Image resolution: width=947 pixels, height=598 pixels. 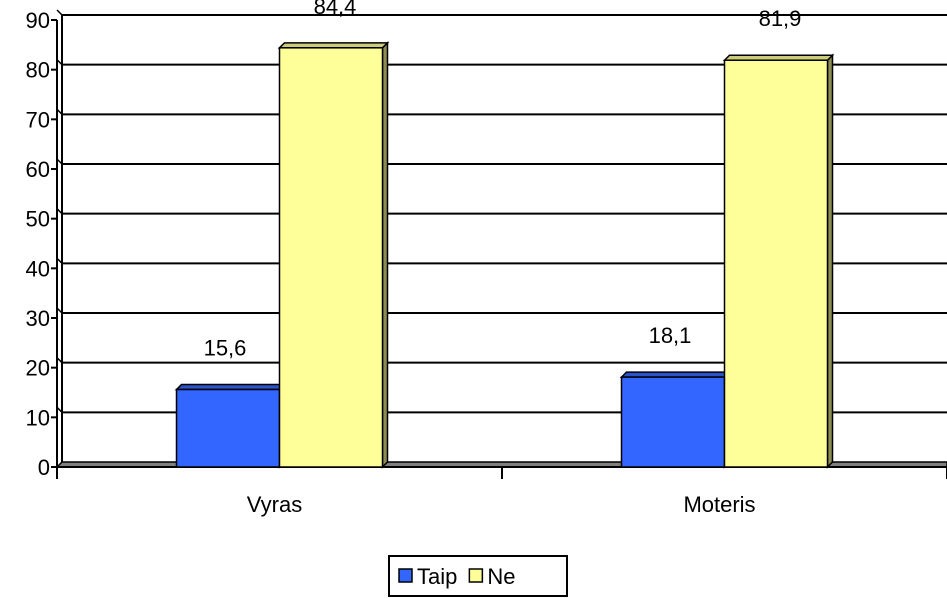 What do you see at coordinates (673, 422) in the screenshot?
I see `bar-taip-moteris` at bounding box center [673, 422].